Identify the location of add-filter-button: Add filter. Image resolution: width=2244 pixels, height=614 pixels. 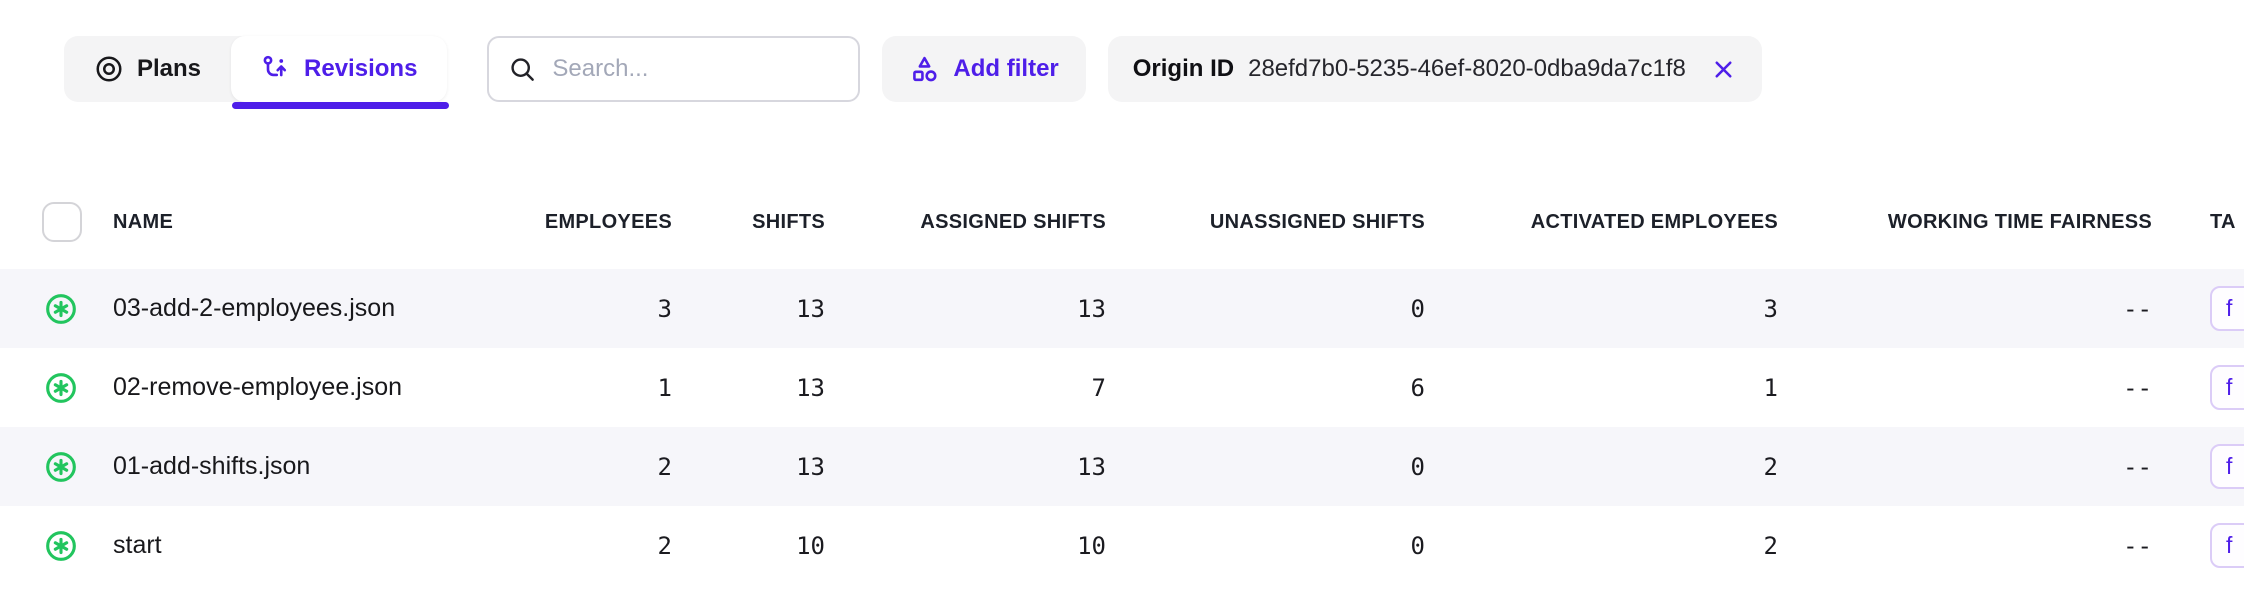
(984, 69).